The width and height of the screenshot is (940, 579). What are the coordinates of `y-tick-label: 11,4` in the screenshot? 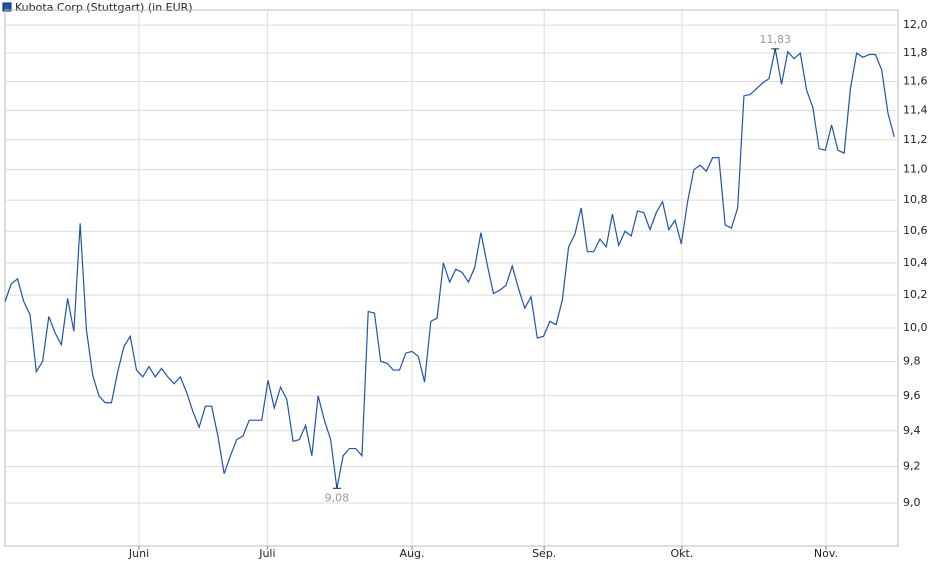 It's located at (915, 109).